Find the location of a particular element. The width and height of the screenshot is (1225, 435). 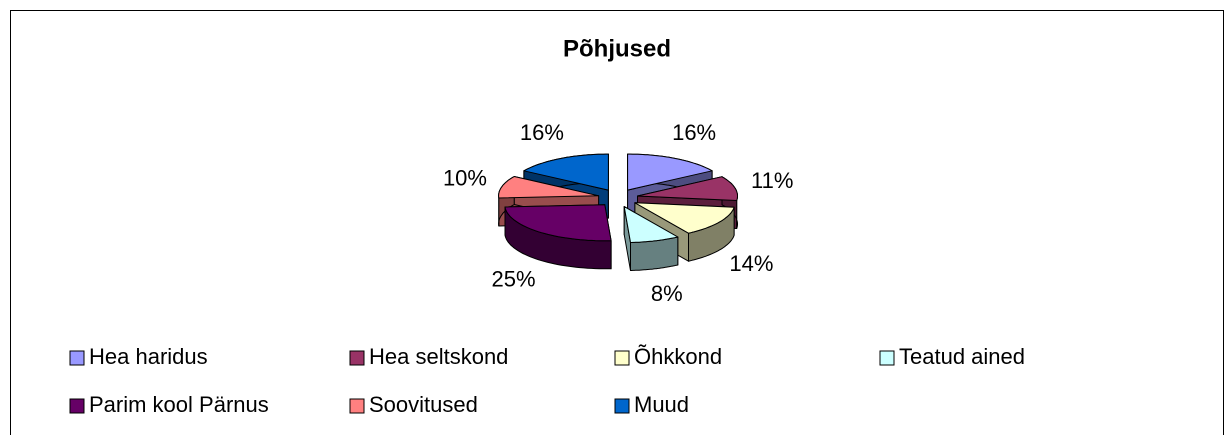

legend-label: Õhkkond is located at coordinates (678, 356).